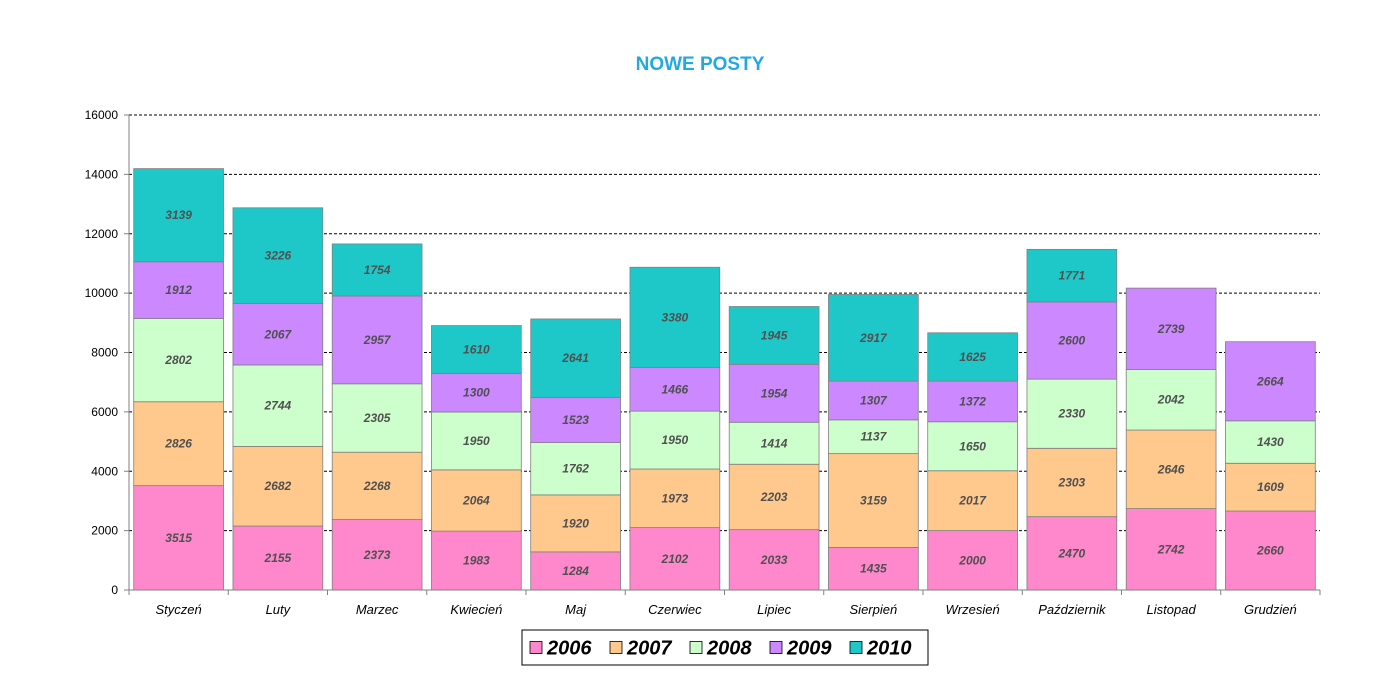 This screenshot has height=700, width=1400. Describe the element at coordinates (675, 389) in the screenshot. I see `data-label: 1466` at that location.